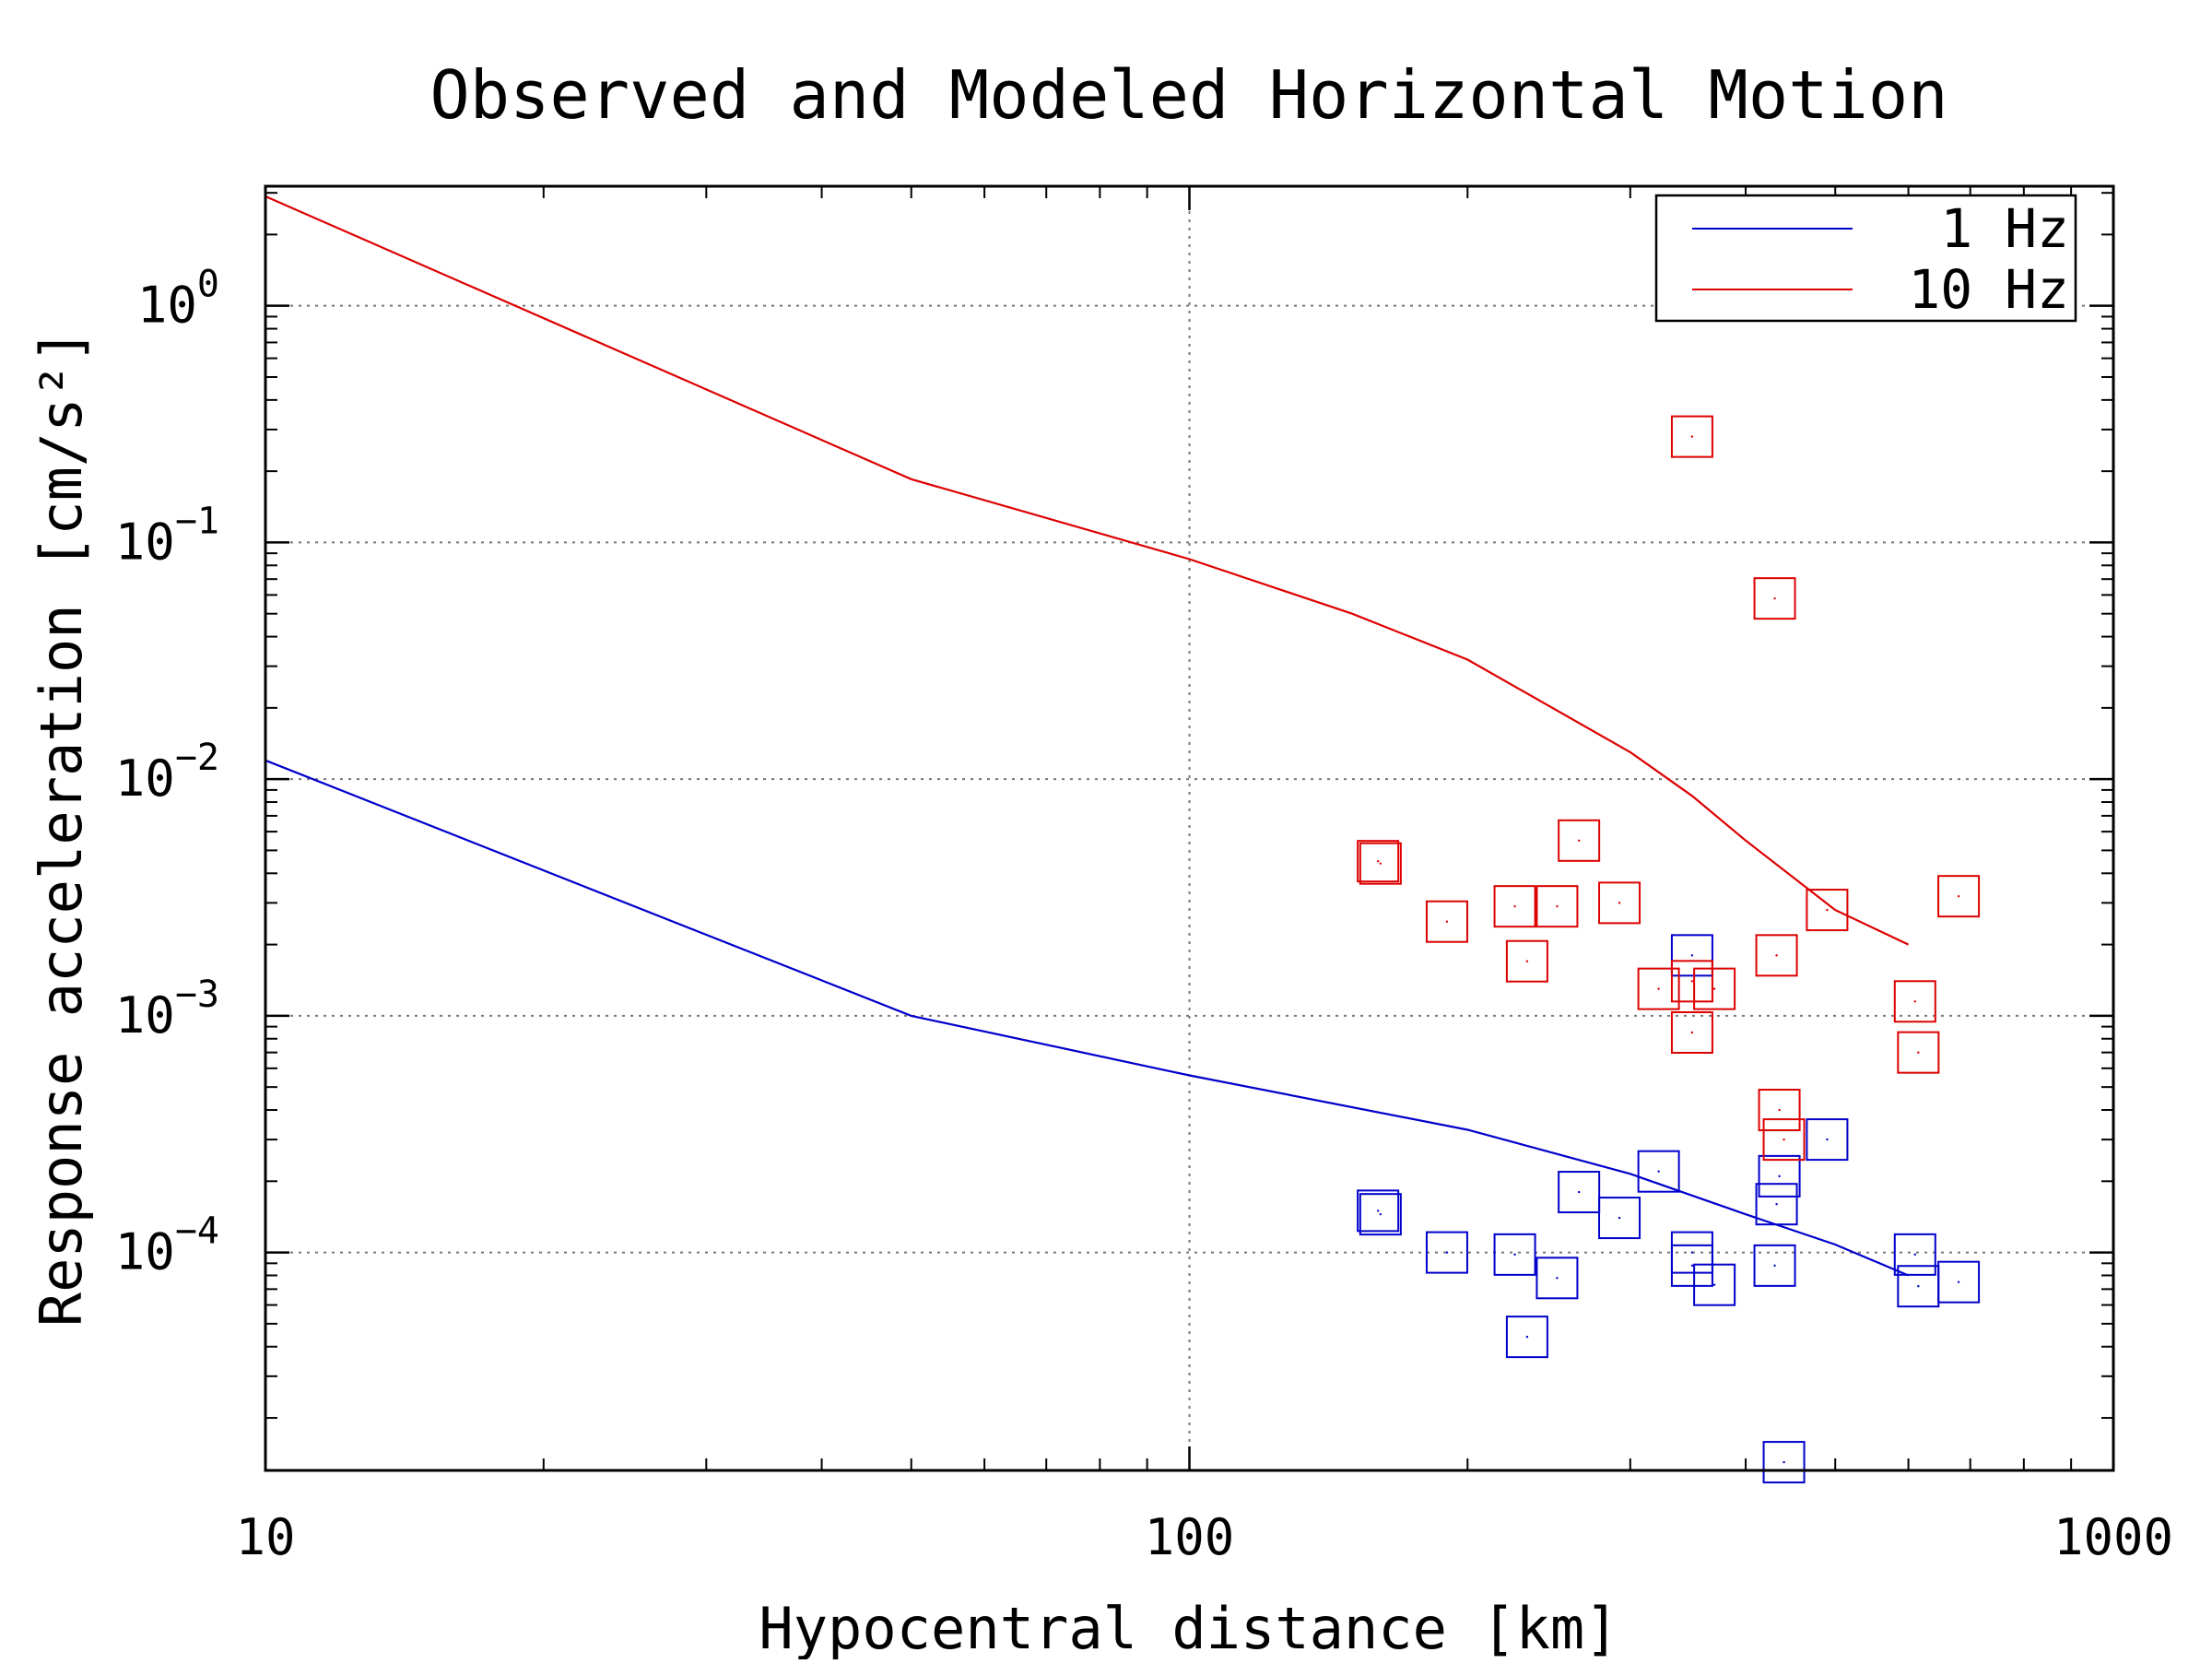 This screenshot has width=2212, height=1664. Describe the element at coordinates (1188, 95) in the screenshot. I see `chart-title: Observed and Modeled Horizontal Motion` at that location.